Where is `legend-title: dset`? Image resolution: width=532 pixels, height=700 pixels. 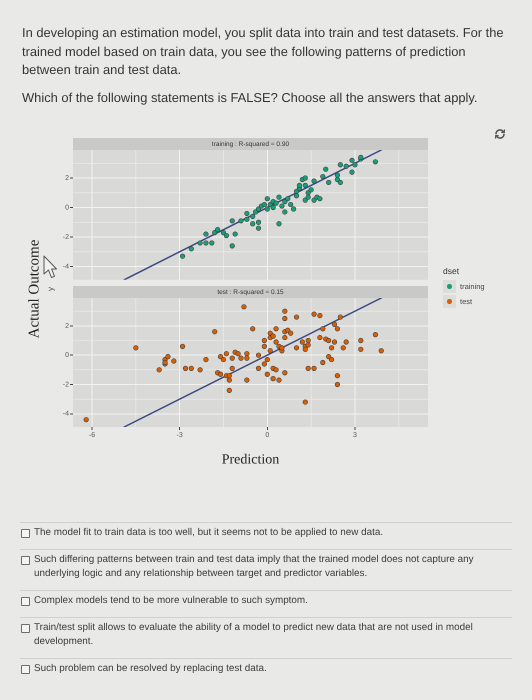
legend-title: dset is located at coordinates (451, 271).